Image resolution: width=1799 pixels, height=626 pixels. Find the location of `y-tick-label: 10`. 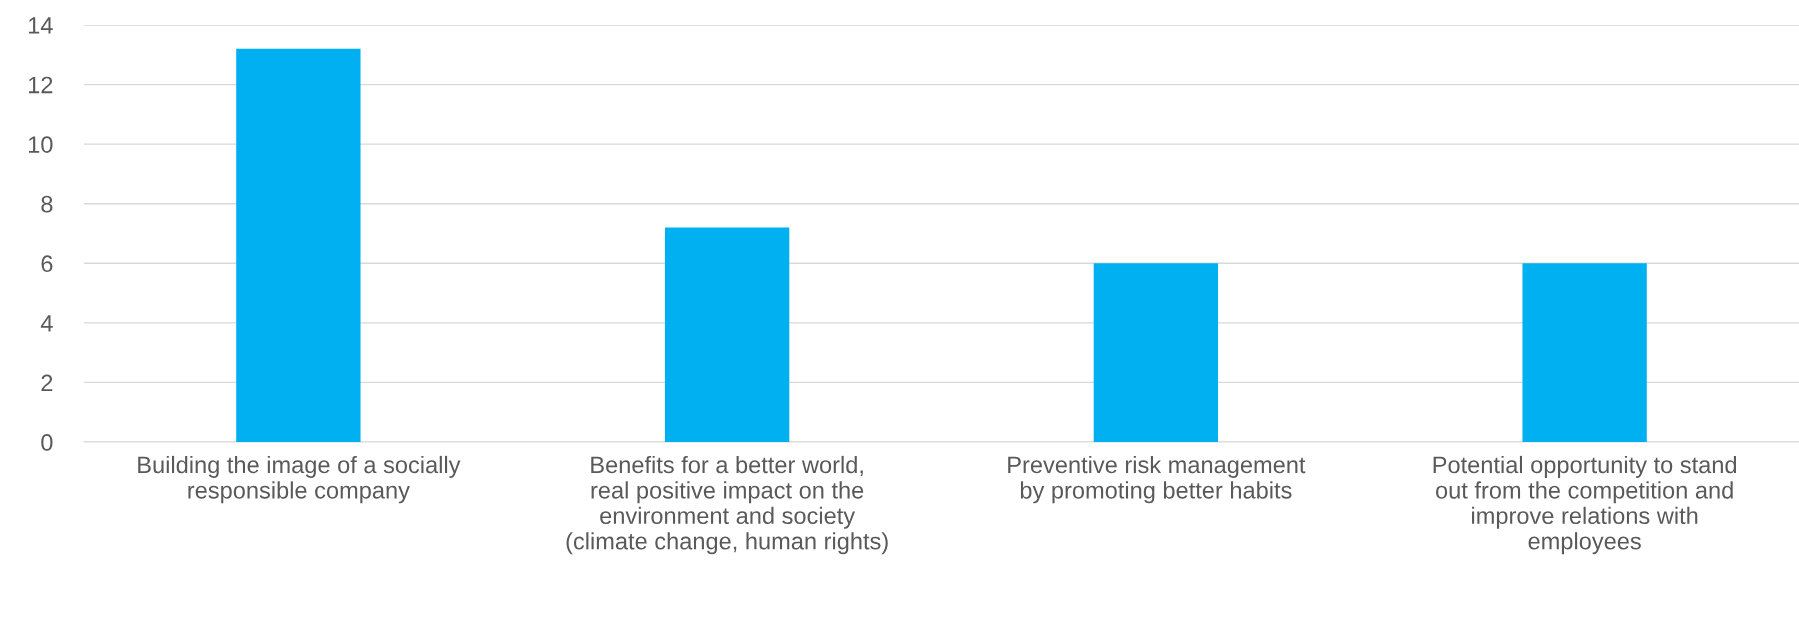

y-tick-label: 10 is located at coordinates (40, 144).